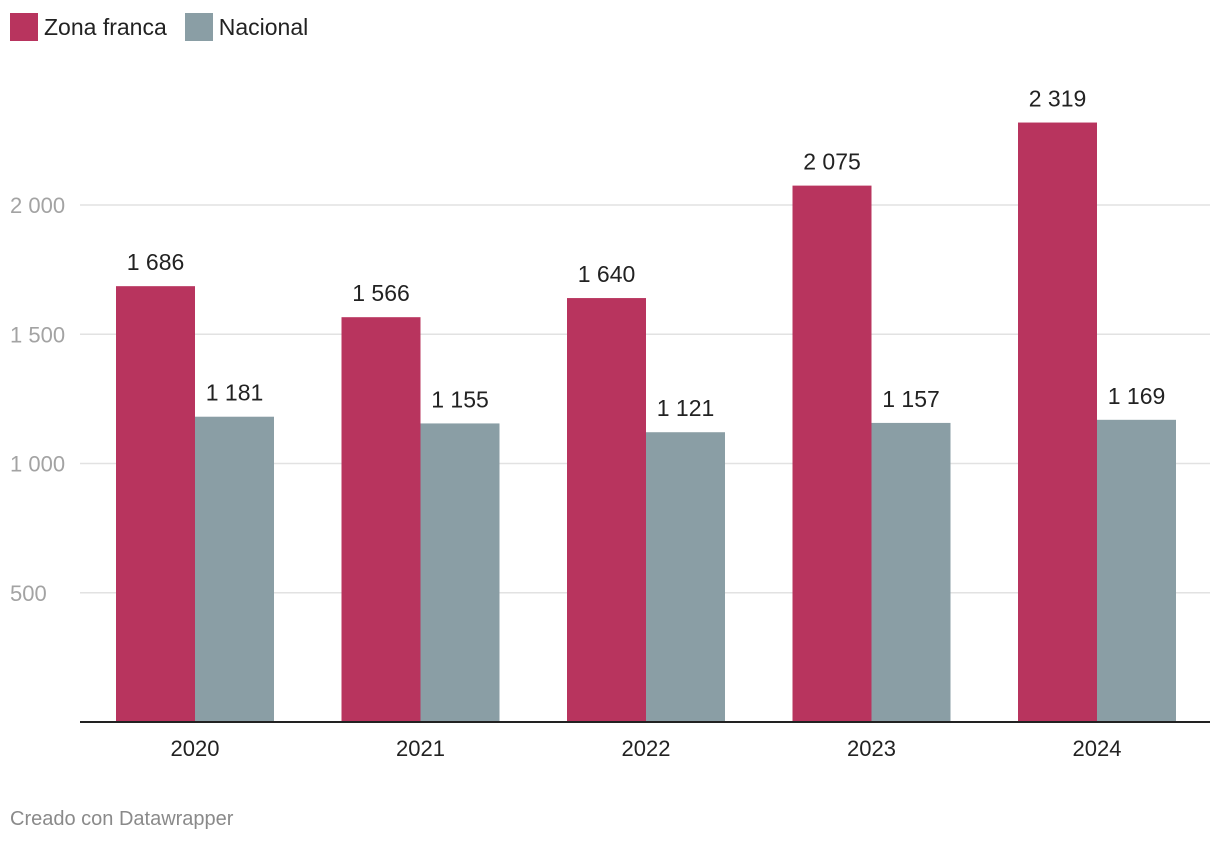  Describe the element at coordinates (37, 334) in the screenshot. I see `y-tick-label: 1 500` at that location.